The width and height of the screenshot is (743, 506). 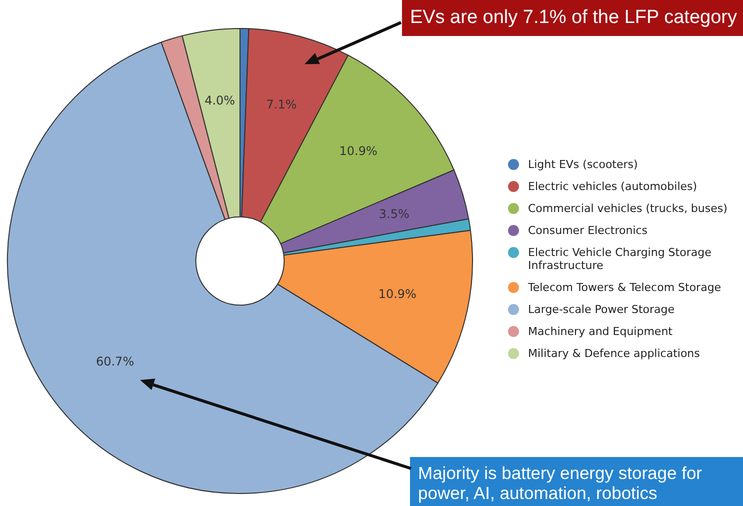 I want to click on legend-label: Large-scale Power Storage, so click(x=601, y=309).